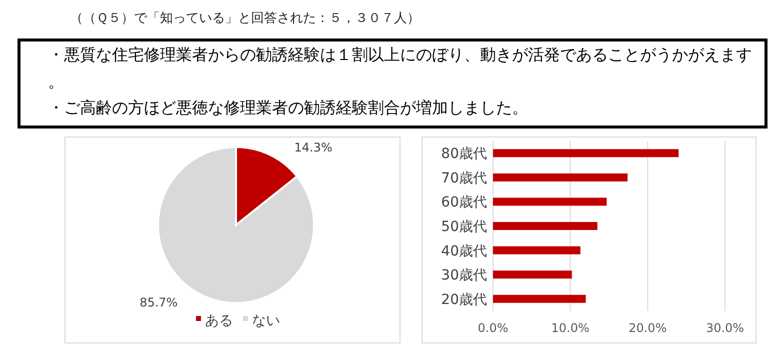 The image size is (782, 357). What do you see at coordinates (400, 68) in the screenshot?
I see `text: ・悪質な住宅修理業者からの勧誘経験は１割以上にのぼり、動きが活発であることがうかがえます。` at bounding box center [400, 68].